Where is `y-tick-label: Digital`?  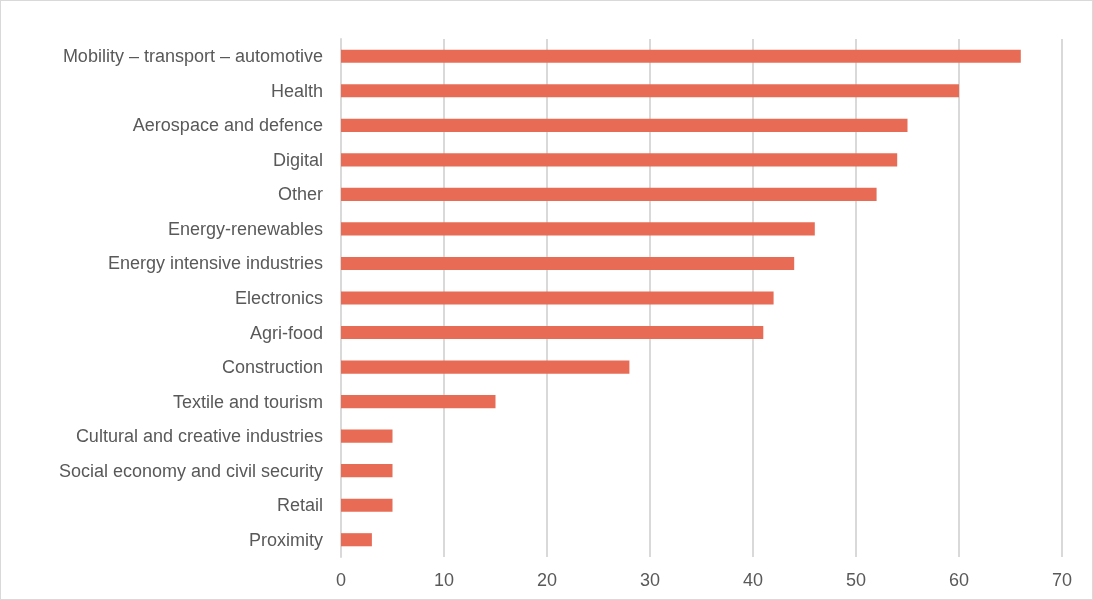
y-tick-label: Digital is located at coordinates (297, 159).